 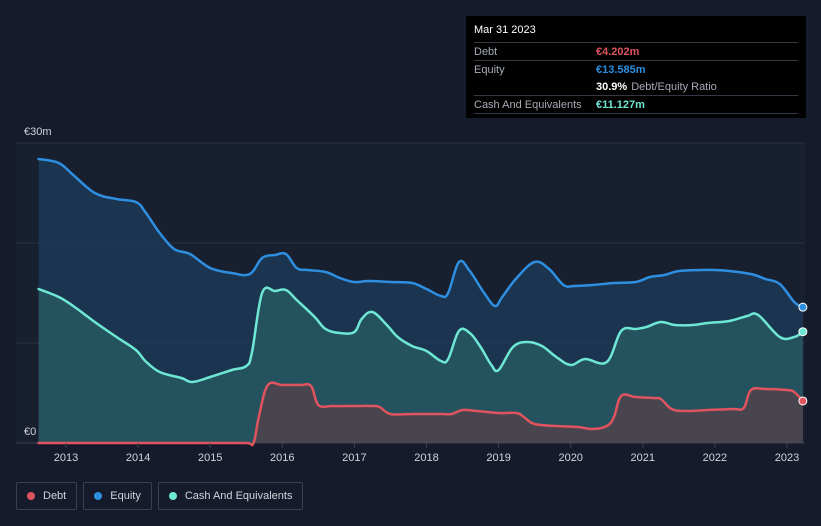 I want to click on debt-area, so click(x=420, y=414).